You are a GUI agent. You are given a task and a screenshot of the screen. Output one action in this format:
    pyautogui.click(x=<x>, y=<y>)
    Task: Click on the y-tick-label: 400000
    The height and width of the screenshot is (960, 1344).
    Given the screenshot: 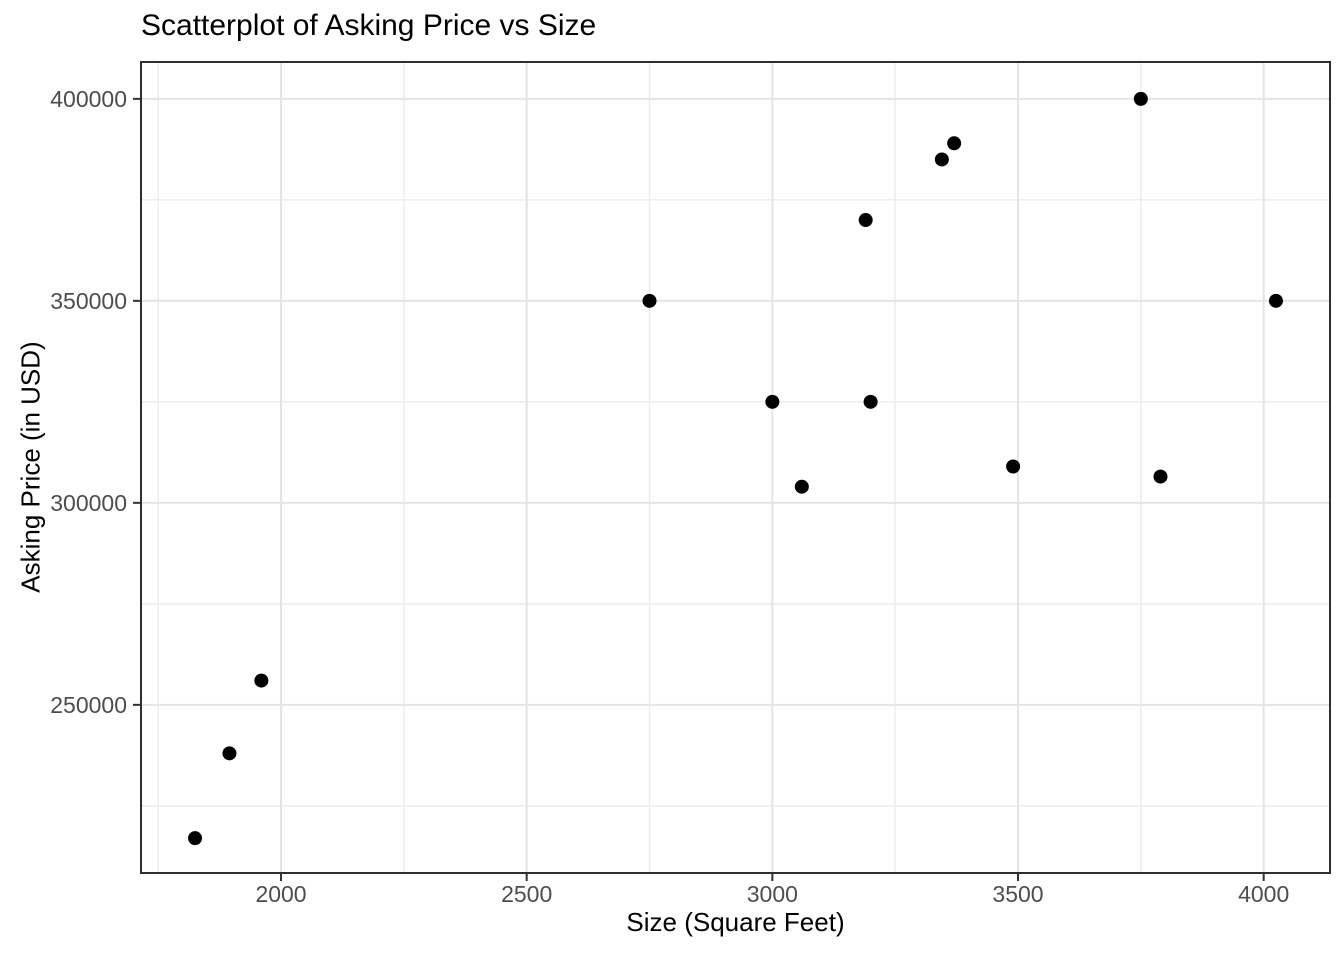 What is the action you would take?
    pyautogui.click(x=88, y=99)
    